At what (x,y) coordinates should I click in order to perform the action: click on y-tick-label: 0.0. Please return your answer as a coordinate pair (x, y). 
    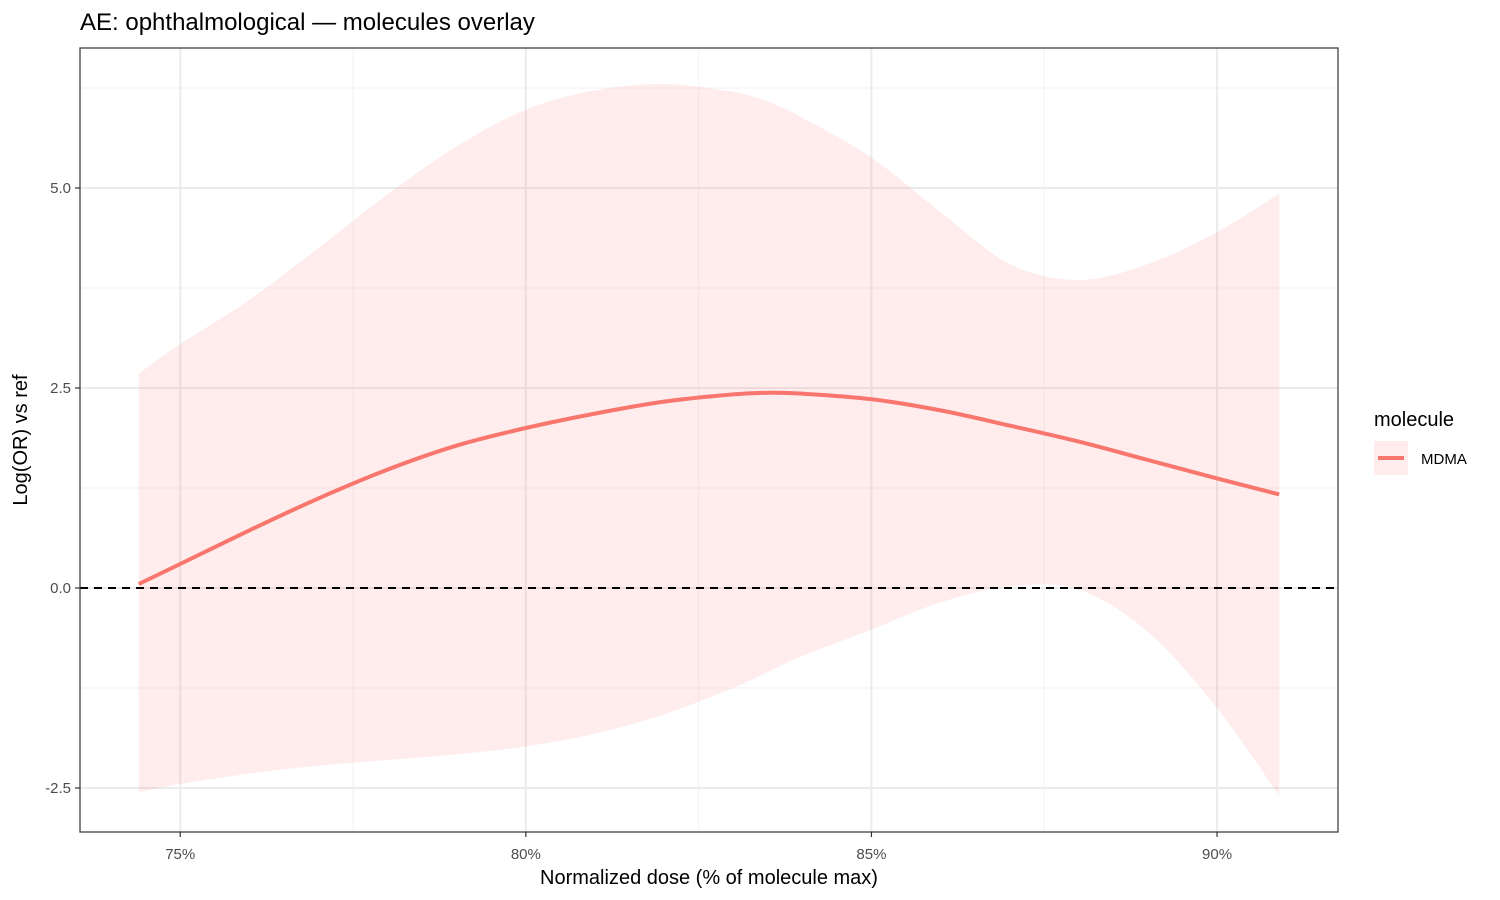
    Looking at the image, I should click on (60, 588).